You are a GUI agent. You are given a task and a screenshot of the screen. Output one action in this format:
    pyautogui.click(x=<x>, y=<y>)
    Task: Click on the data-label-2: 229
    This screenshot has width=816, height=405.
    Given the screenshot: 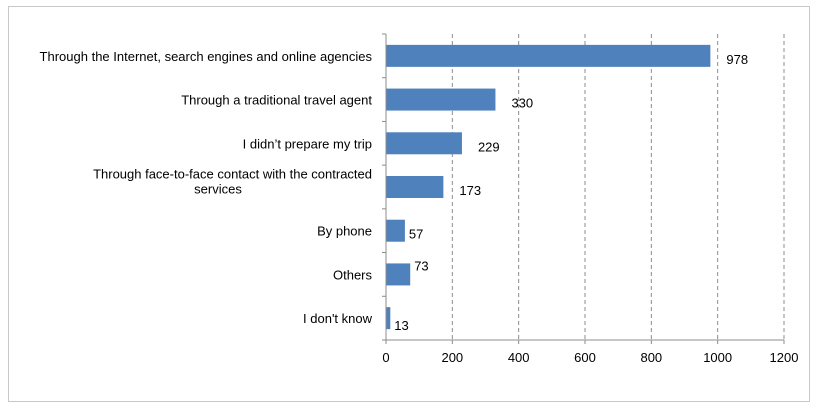 What is the action you would take?
    pyautogui.click(x=489, y=146)
    